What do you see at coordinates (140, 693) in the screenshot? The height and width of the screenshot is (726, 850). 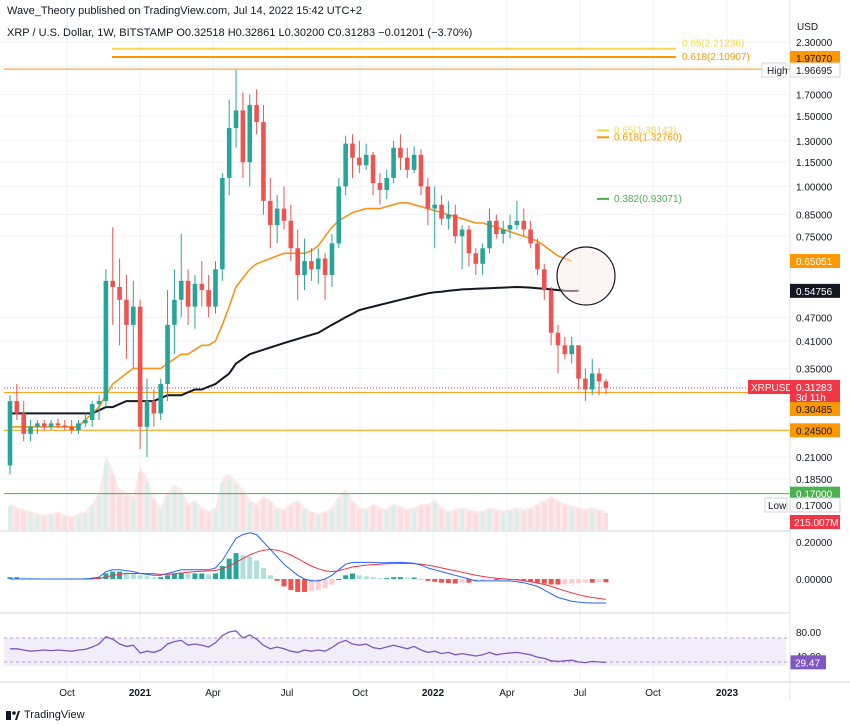 I see `time-tick-label: 2021` at bounding box center [140, 693].